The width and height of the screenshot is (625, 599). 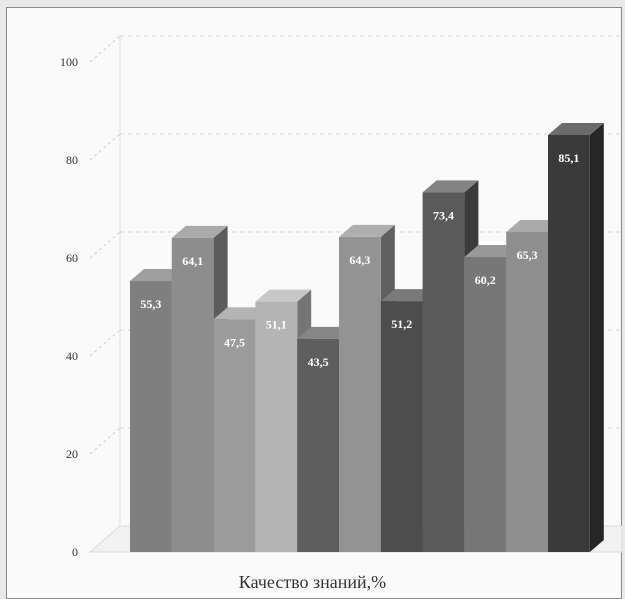 What do you see at coordinates (276, 325) in the screenshot?
I see `data-label: 51,1` at bounding box center [276, 325].